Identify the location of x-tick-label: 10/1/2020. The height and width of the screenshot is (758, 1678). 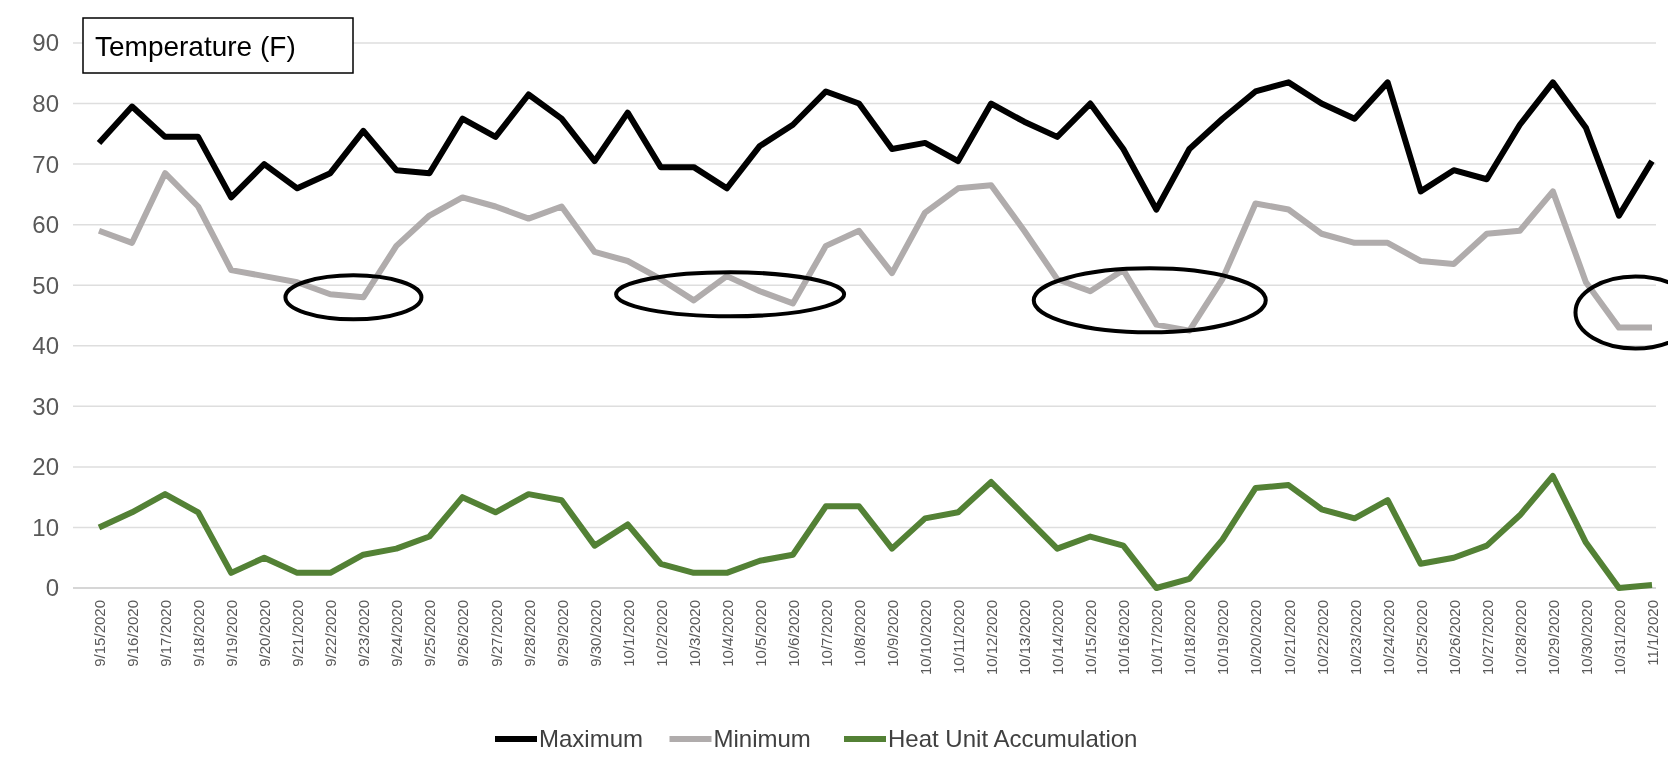
(628, 633).